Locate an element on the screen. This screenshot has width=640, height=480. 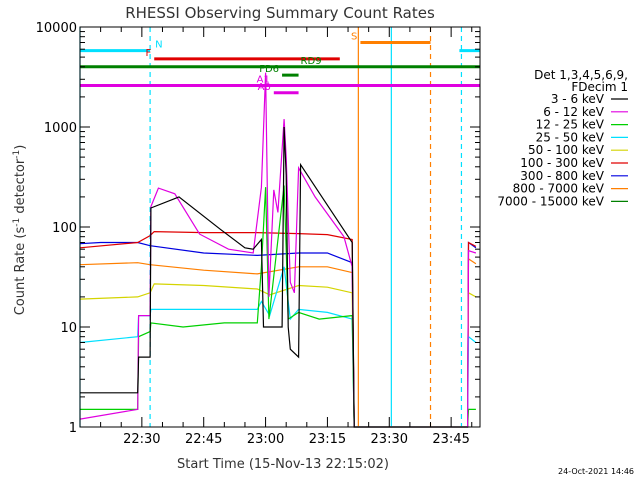
x-axis-label: Start Time (15-Nov-13 22:15:02) is located at coordinates (283, 464).